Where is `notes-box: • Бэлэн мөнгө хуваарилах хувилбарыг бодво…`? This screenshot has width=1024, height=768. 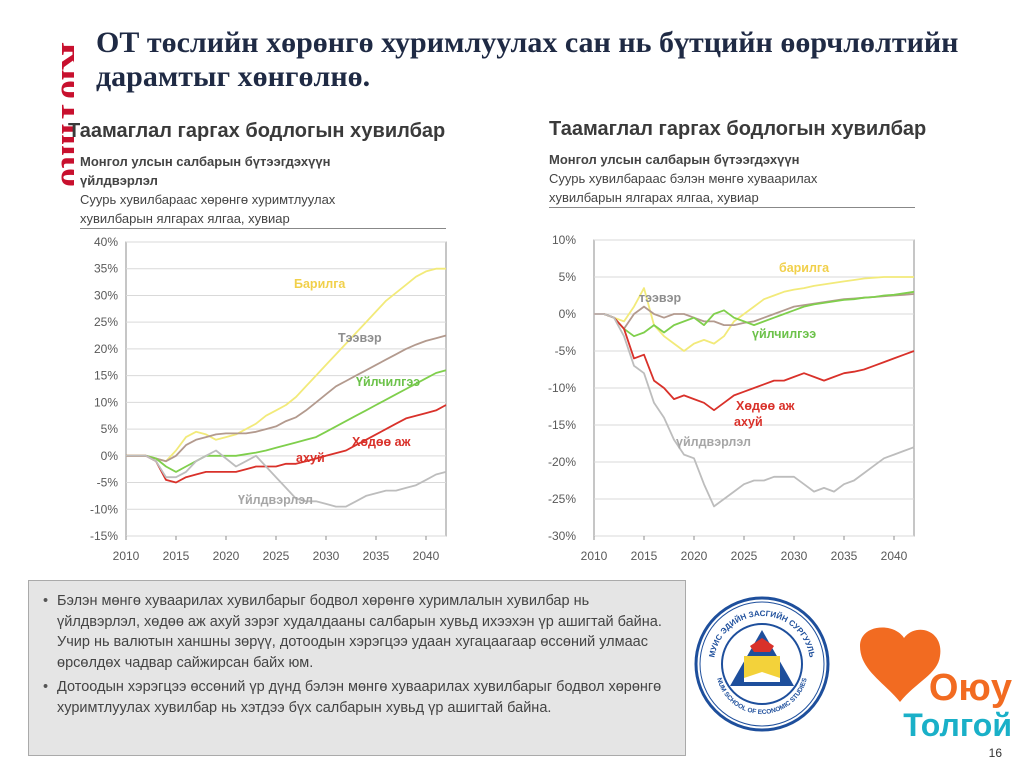 notes-box: • Бэлэн мөнгө хуваарилах хувилбарыг бодво… is located at coordinates (357, 668).